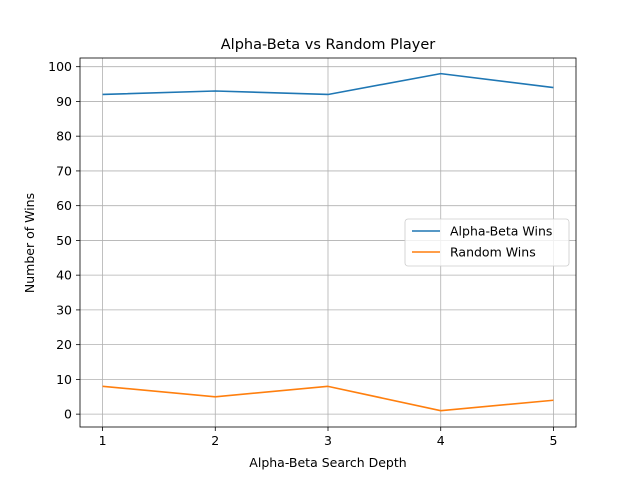 The image size is (640, 480). What do you see at coordinates (68, 414) in the screenshot?
I see `y-tick-label: 0` at bounding box center [68, 414].